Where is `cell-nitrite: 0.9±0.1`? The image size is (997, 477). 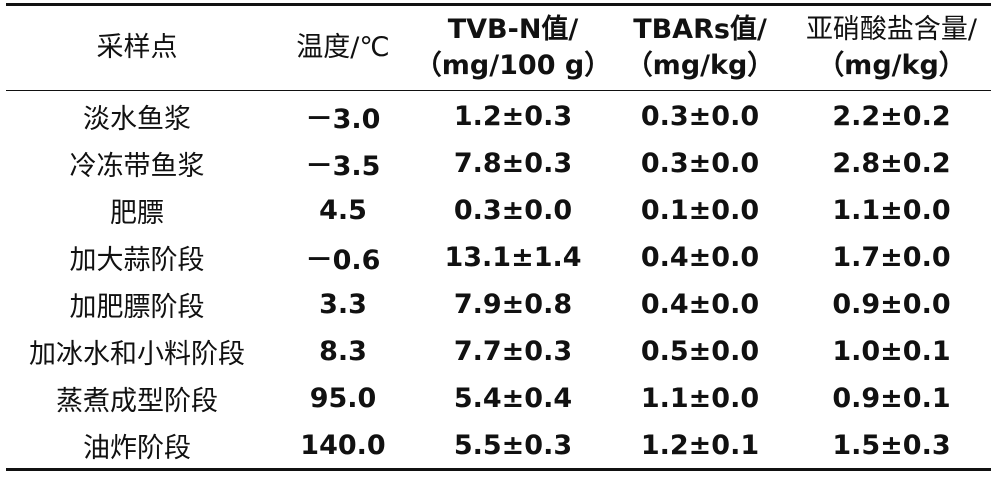 cell-nitrite: 0.9±0.1 is located at coordinates (891, 398).